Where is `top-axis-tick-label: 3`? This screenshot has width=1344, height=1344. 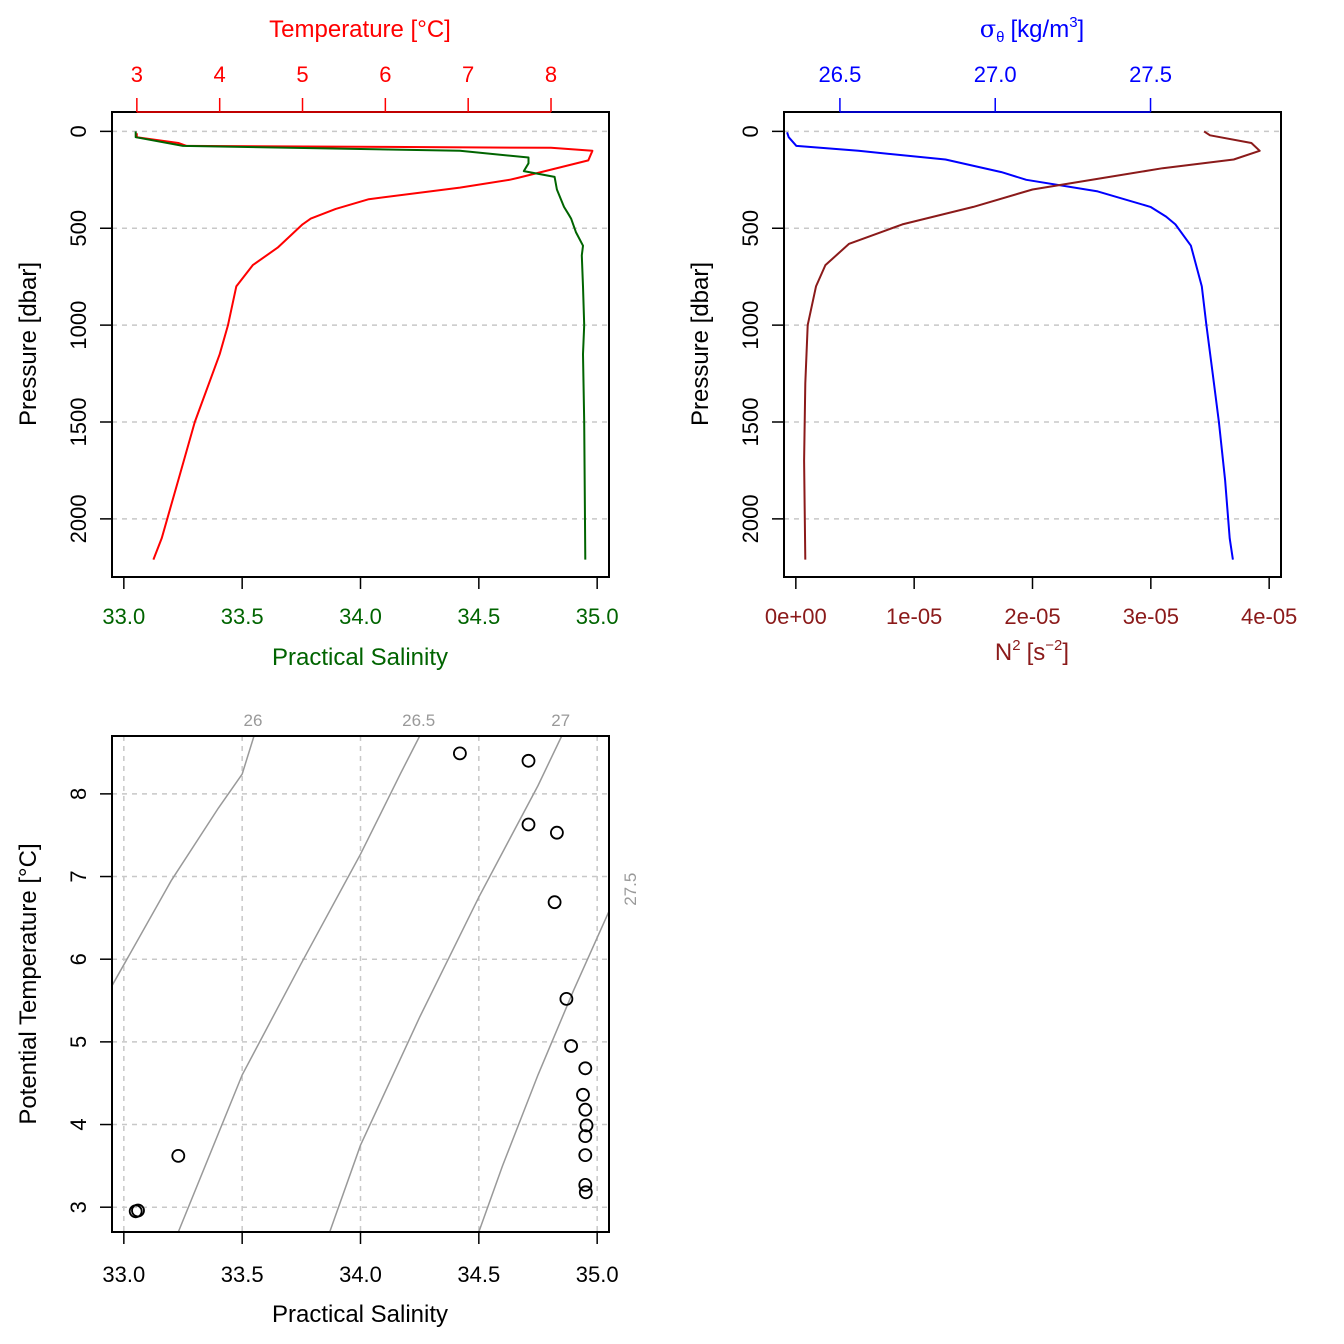
top-axis-tick-label: 3 is located at coordinates (137, 74).